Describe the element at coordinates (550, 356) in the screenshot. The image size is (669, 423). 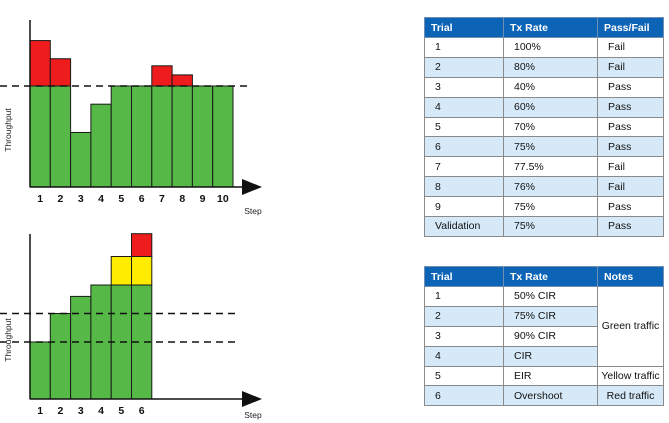
I see `cell-tx-rate: CIR` at that location.